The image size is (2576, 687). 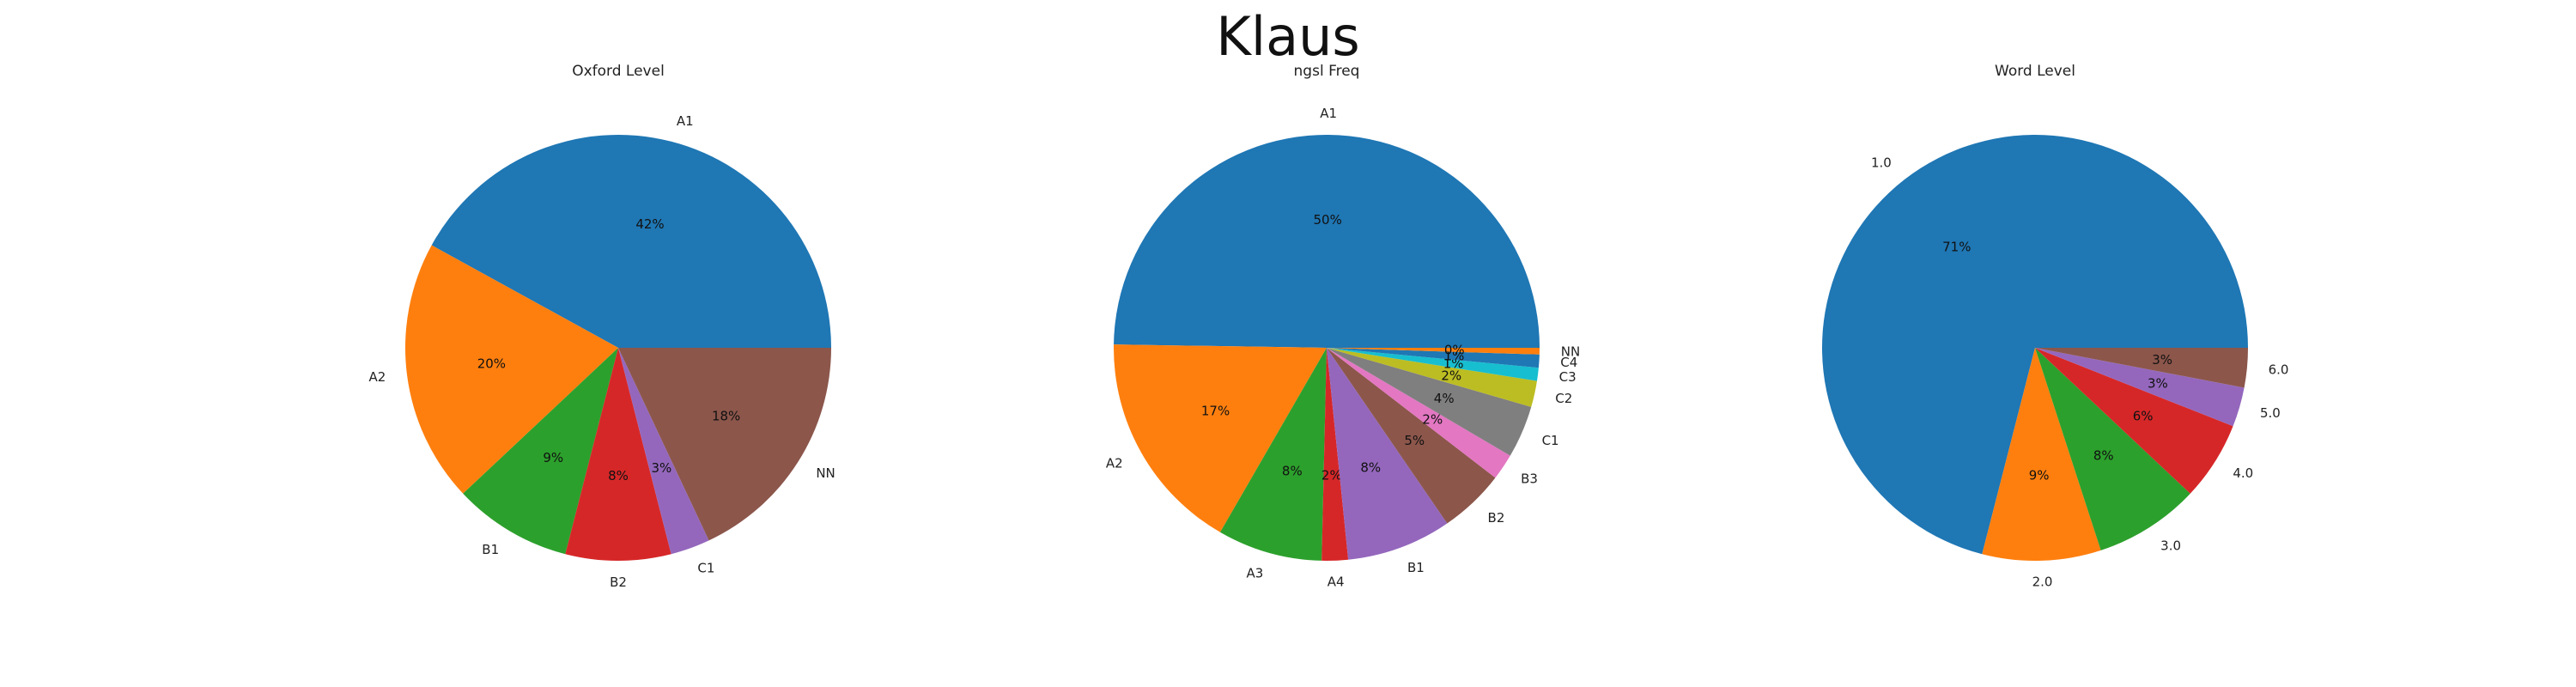 I want to click on pie-slice-3.0, so click(x=2112, y=449).